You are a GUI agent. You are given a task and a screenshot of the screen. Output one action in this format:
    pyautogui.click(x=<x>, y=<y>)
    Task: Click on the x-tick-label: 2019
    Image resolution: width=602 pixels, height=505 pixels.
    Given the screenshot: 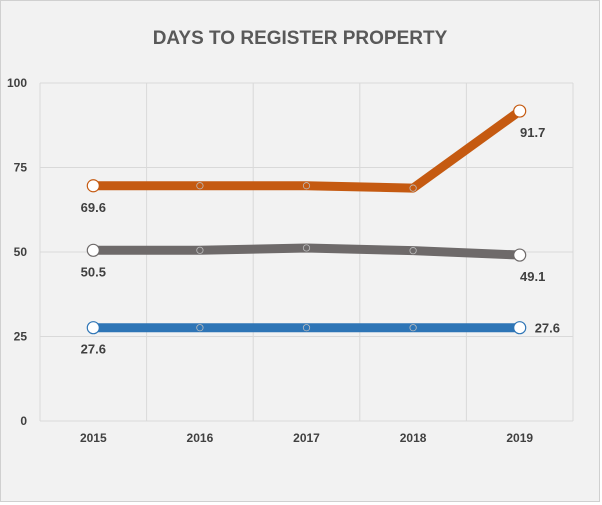 What is the action you would take?
    pyautogui.click(x=519, y=438)
    